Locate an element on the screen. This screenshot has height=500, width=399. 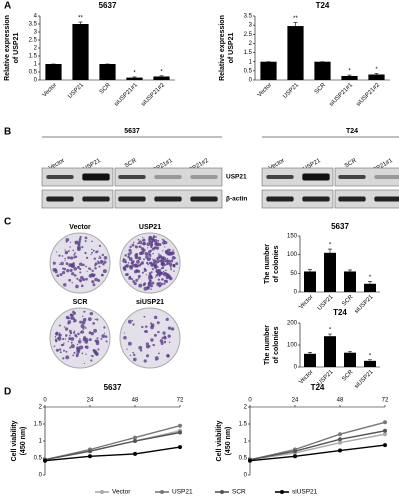
y-tick-label: 200 is located at coordinates (292, 324).